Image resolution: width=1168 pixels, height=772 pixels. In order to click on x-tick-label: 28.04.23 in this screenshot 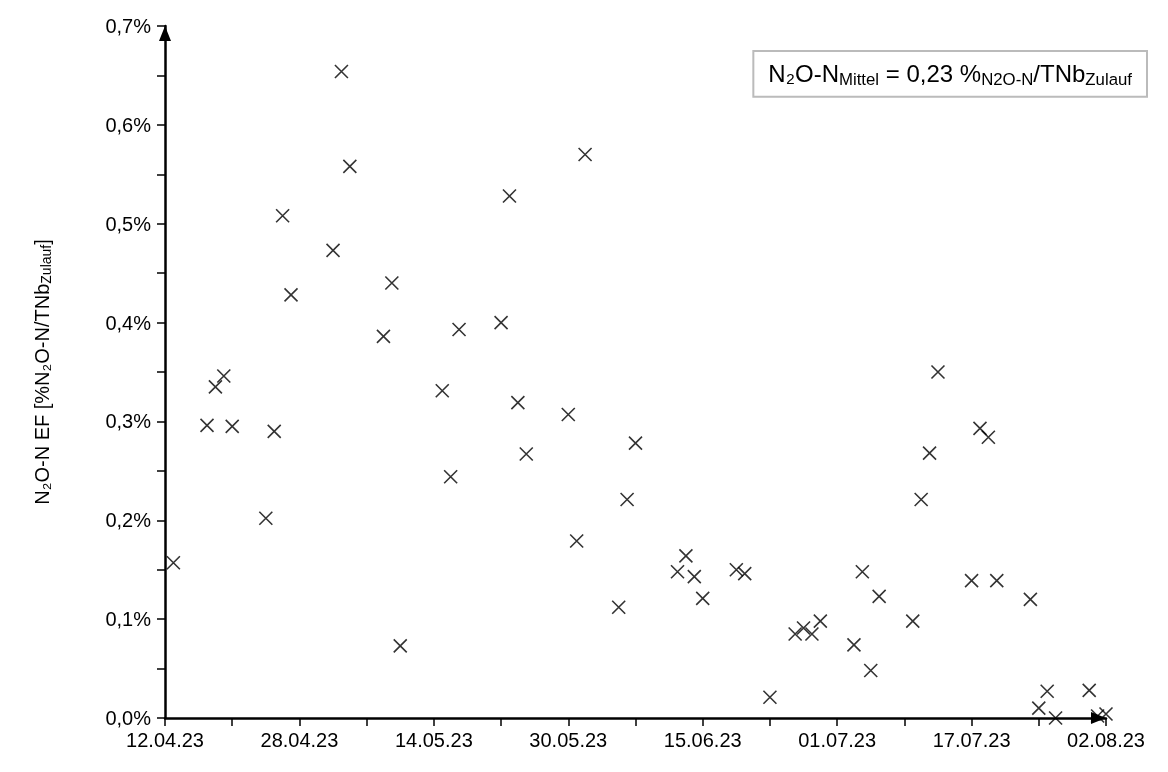, I will do `click(299, 740)`.